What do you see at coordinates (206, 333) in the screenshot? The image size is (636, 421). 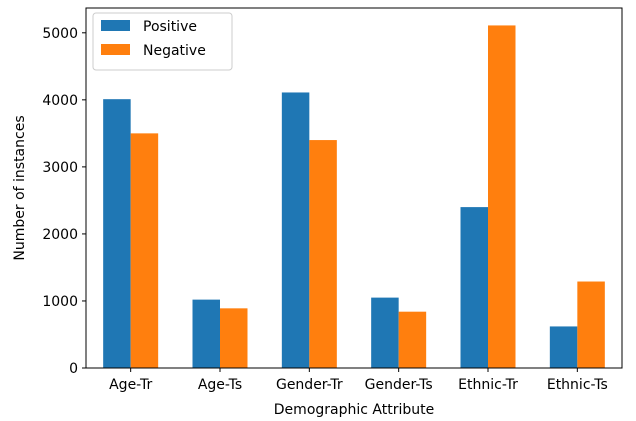 I see `bar-positive-age-ts` at bounding box center [206, 333].